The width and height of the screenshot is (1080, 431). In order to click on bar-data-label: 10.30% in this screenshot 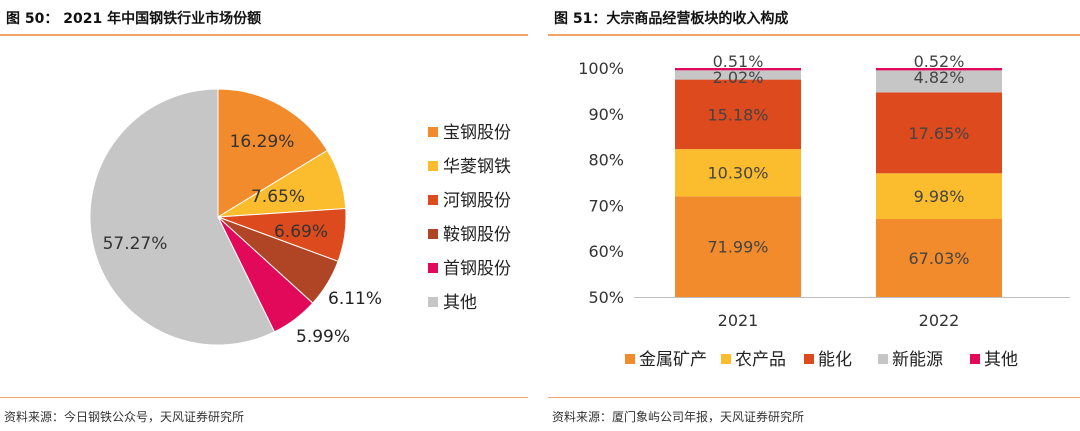, I will do `click(737, 173)`.